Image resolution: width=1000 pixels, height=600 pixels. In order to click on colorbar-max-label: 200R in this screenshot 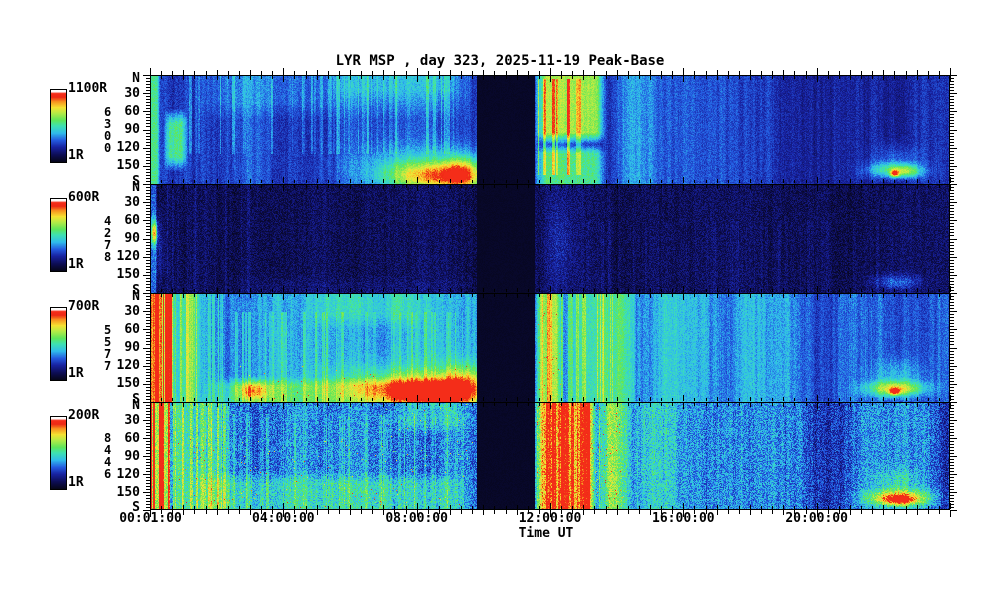, I will do `click(84, 415)`.